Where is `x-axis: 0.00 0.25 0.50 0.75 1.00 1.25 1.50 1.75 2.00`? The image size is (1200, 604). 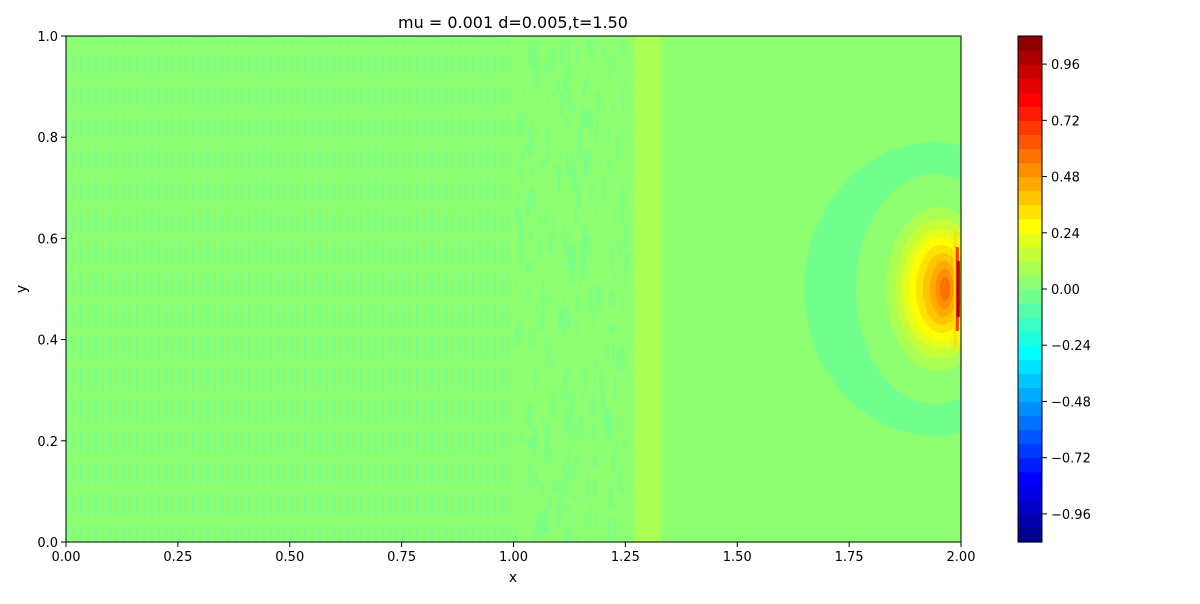
x-axis: 0.00 0.25 0.50 0.75 1.00 1.25 1.50 1.75 2.00 is located at coordinates (514, 553).